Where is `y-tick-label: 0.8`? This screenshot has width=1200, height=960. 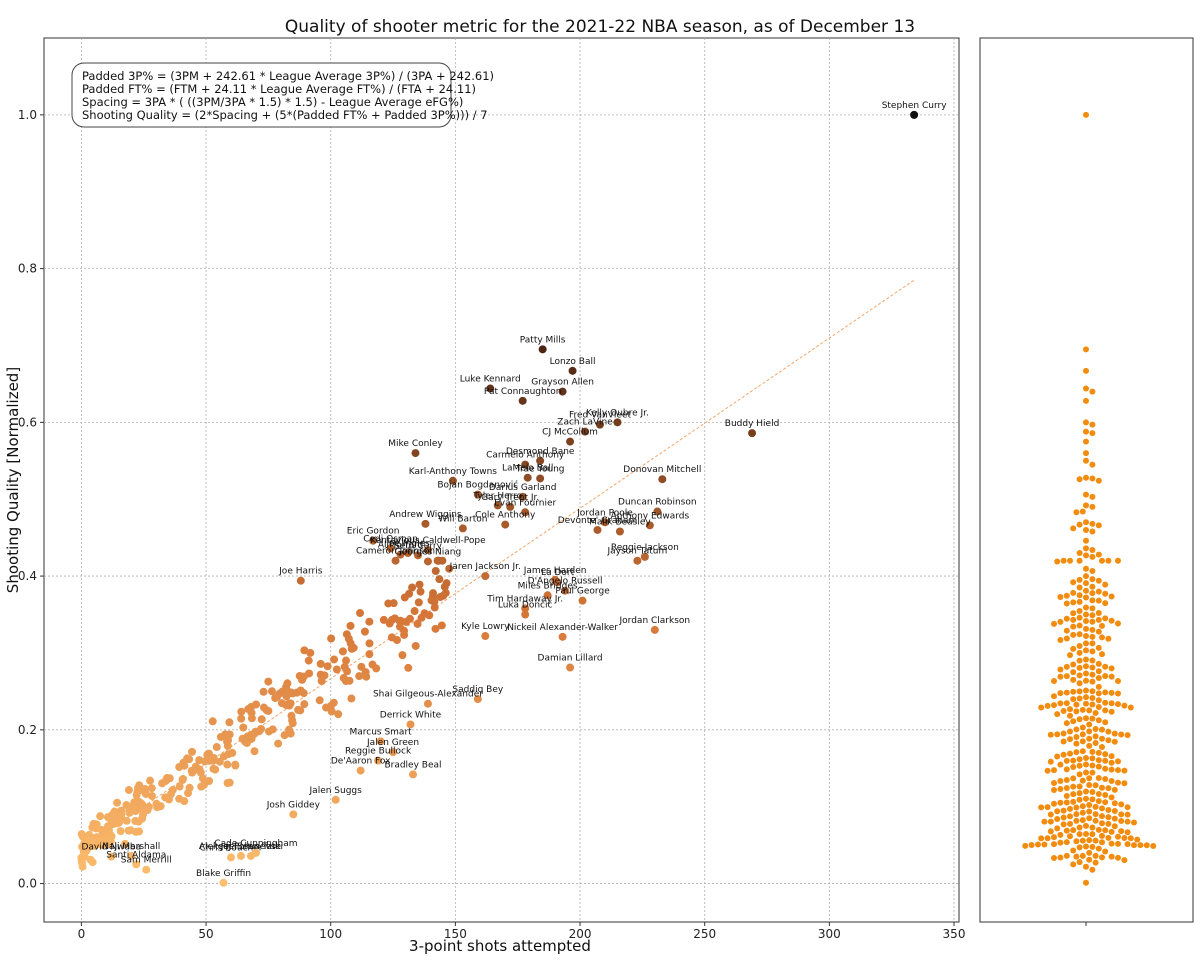 y-tick-label: 0.8 is located at coordinates (27, 269).